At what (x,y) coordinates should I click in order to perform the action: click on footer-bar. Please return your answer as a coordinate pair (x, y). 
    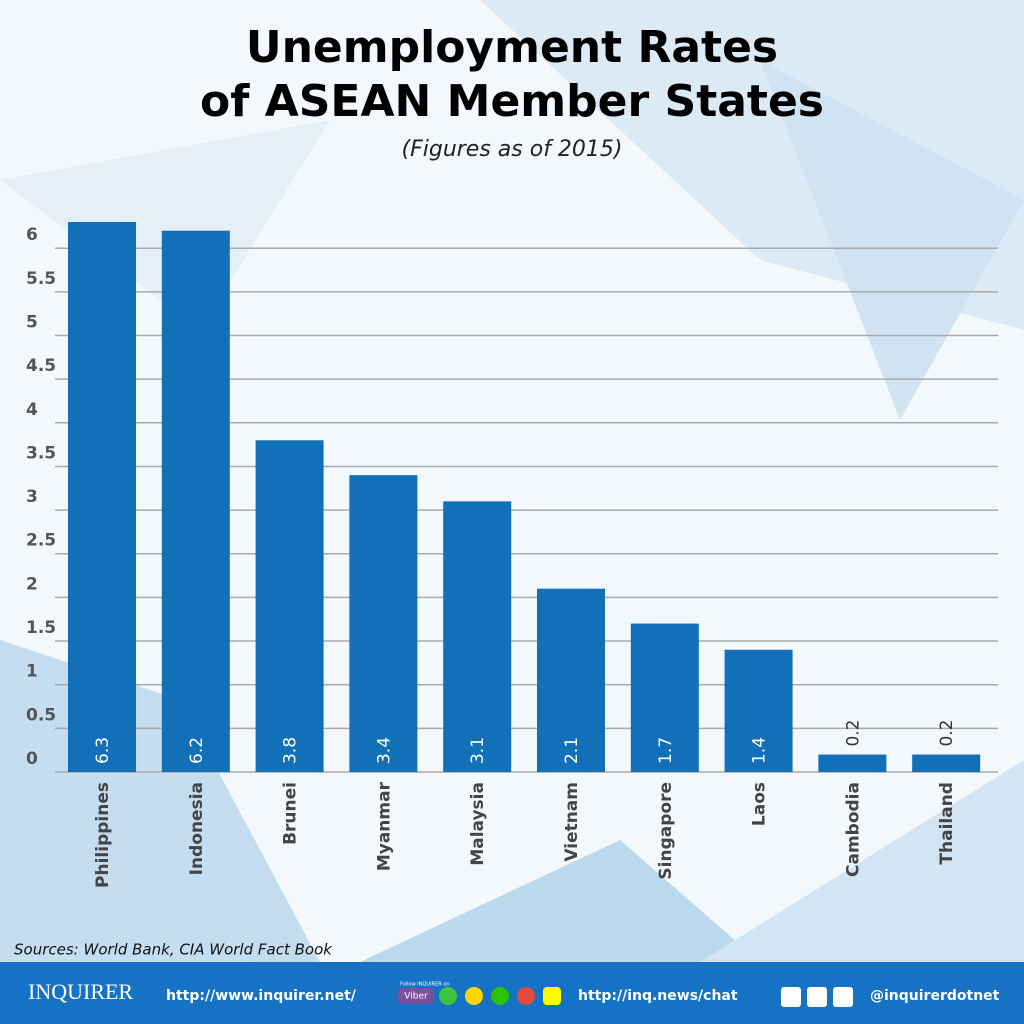
    Looking at the image, I should click on (512, 993).